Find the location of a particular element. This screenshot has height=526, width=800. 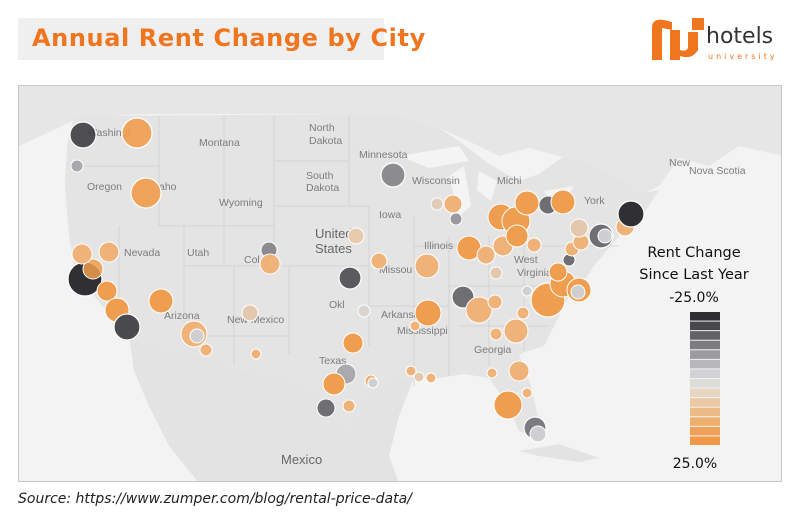

label-iowa: Iowa is located at coordinates (390, 215).